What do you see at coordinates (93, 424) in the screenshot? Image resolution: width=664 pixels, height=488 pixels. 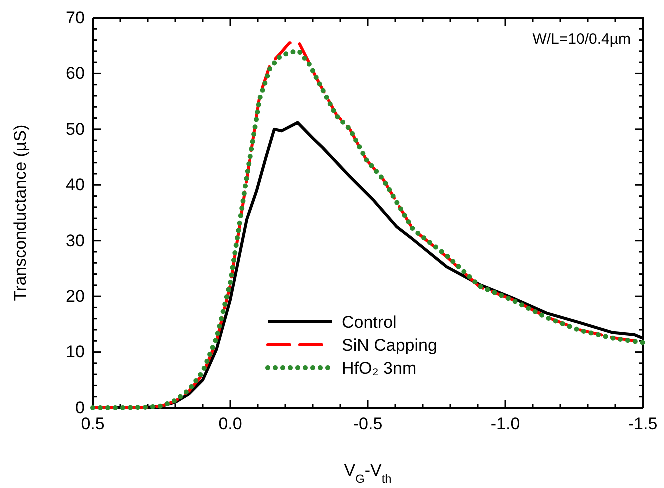 I see `x-tick-label: 0.5` at bounding box center [93, 424].